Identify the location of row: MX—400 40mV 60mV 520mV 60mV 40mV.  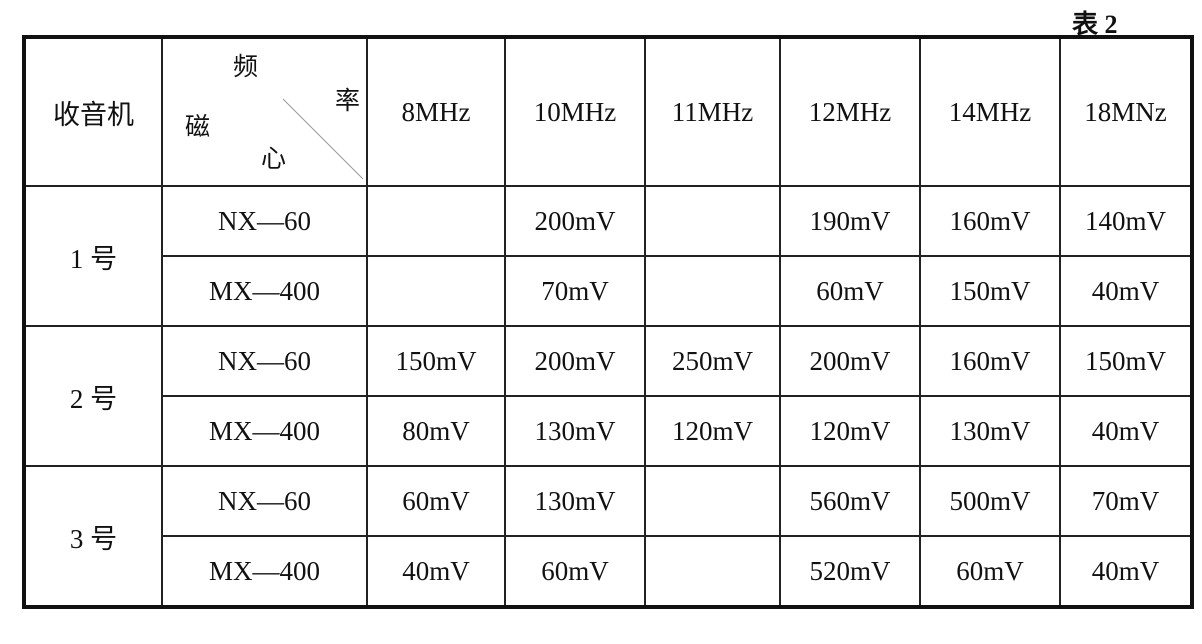
(608, 571).